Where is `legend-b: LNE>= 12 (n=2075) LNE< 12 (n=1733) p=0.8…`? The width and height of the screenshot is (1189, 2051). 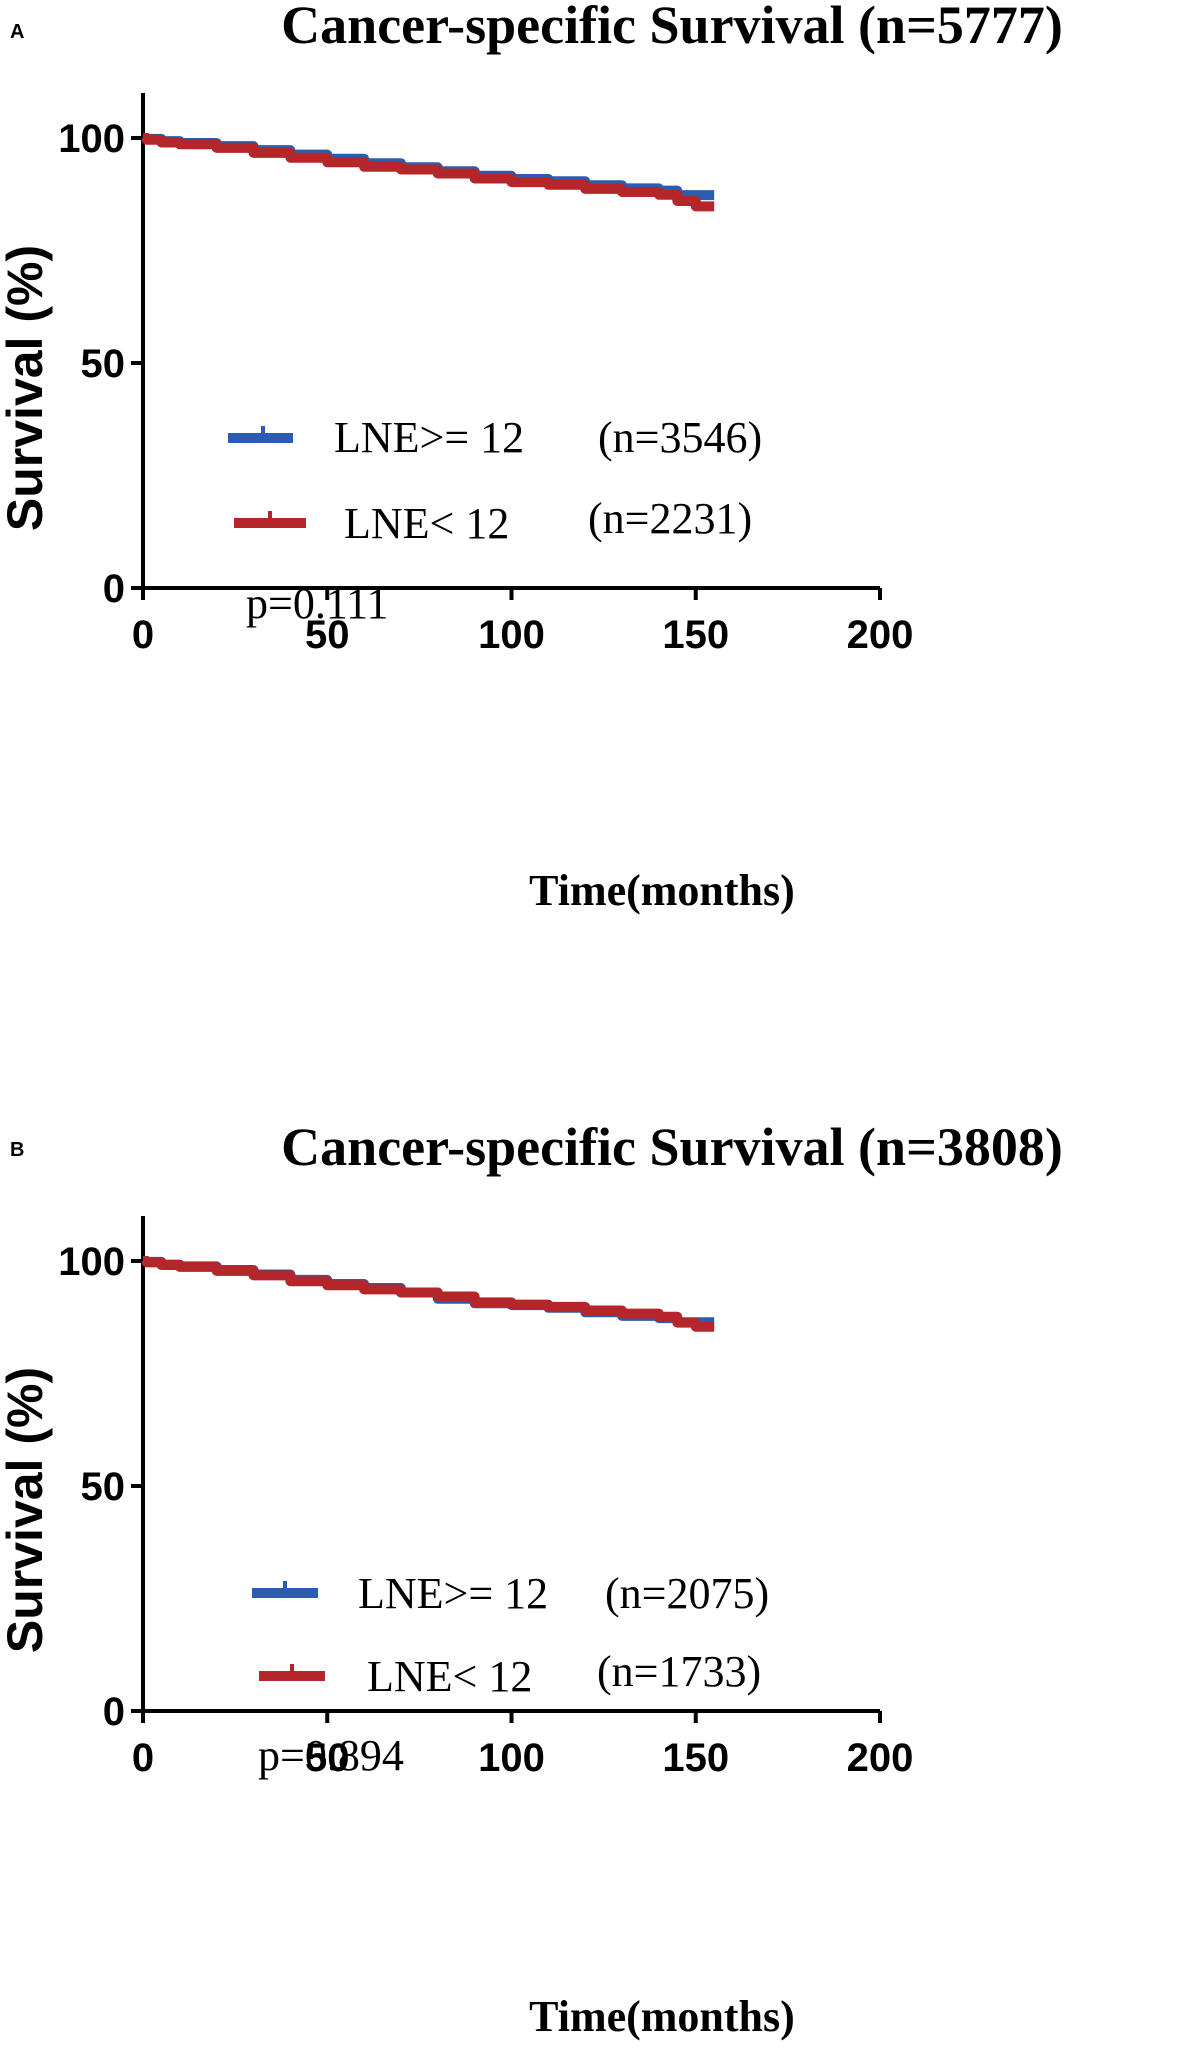 legend-b: LNE>= 12 (n=2075) LNE< 12 (n=1733) p=0.8… is located at coordinates (510, 1674).